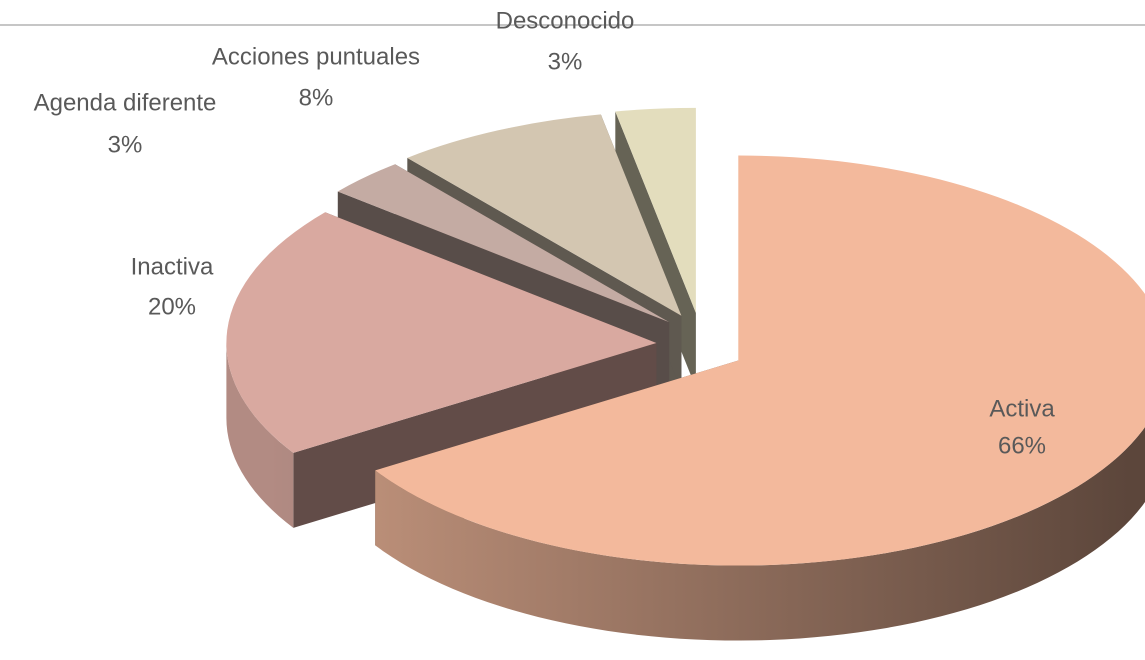 This screenshot has height=660, width=1145. I want to click on value-label: 20%, so click(172, 306).